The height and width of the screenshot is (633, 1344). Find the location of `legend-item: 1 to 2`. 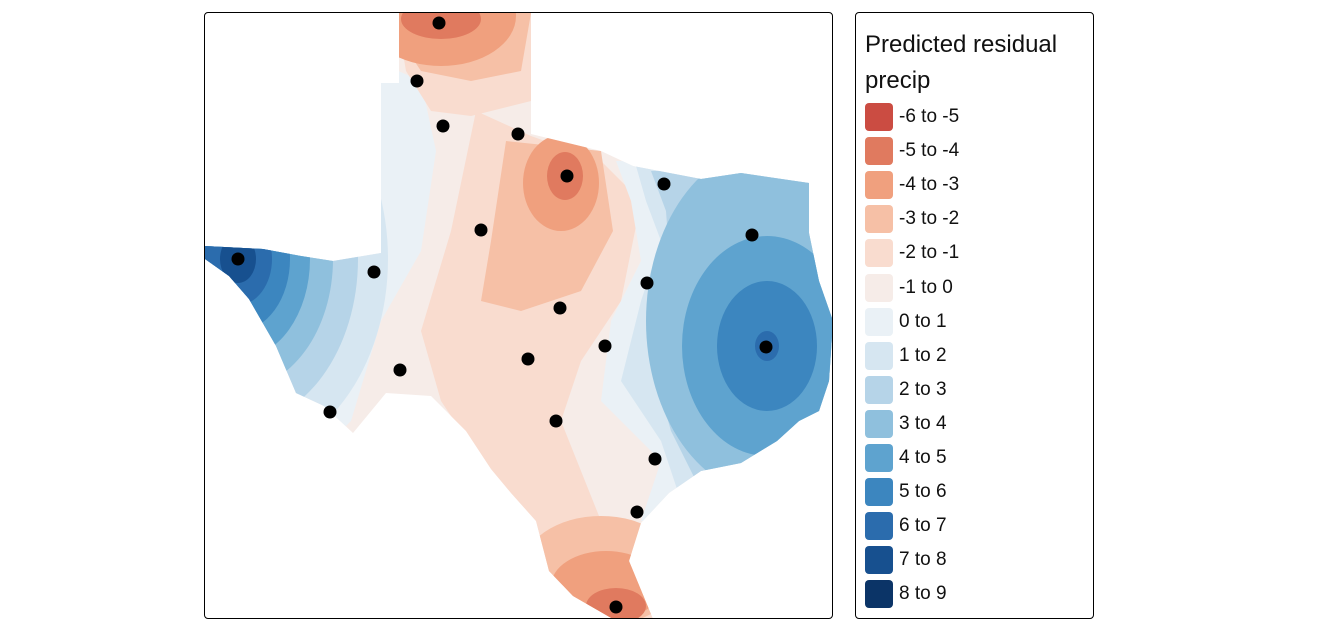

legend-item: 1 to 2 is located at coordinates (912, 356).